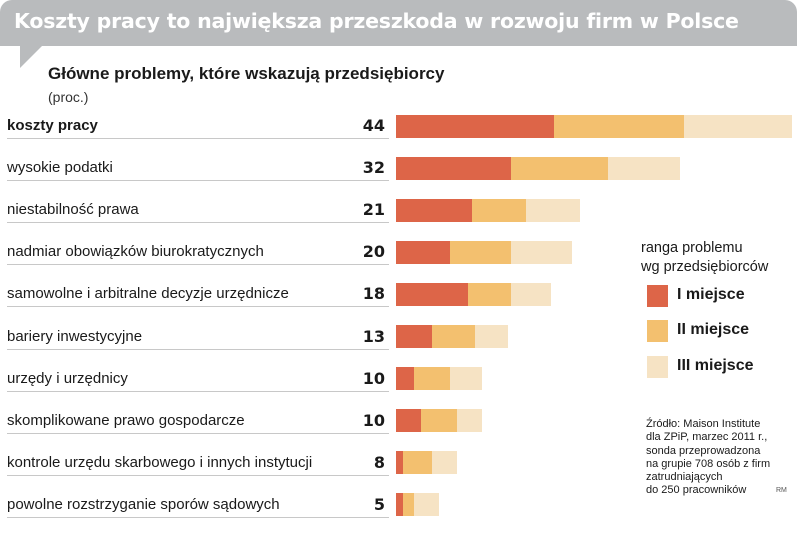 The width and height of the screenshot is (805, 535). What do you see at coordinates (781, 490) in the screenshot?
I see `credit-mark: RM` at bounding box center [781, 490].